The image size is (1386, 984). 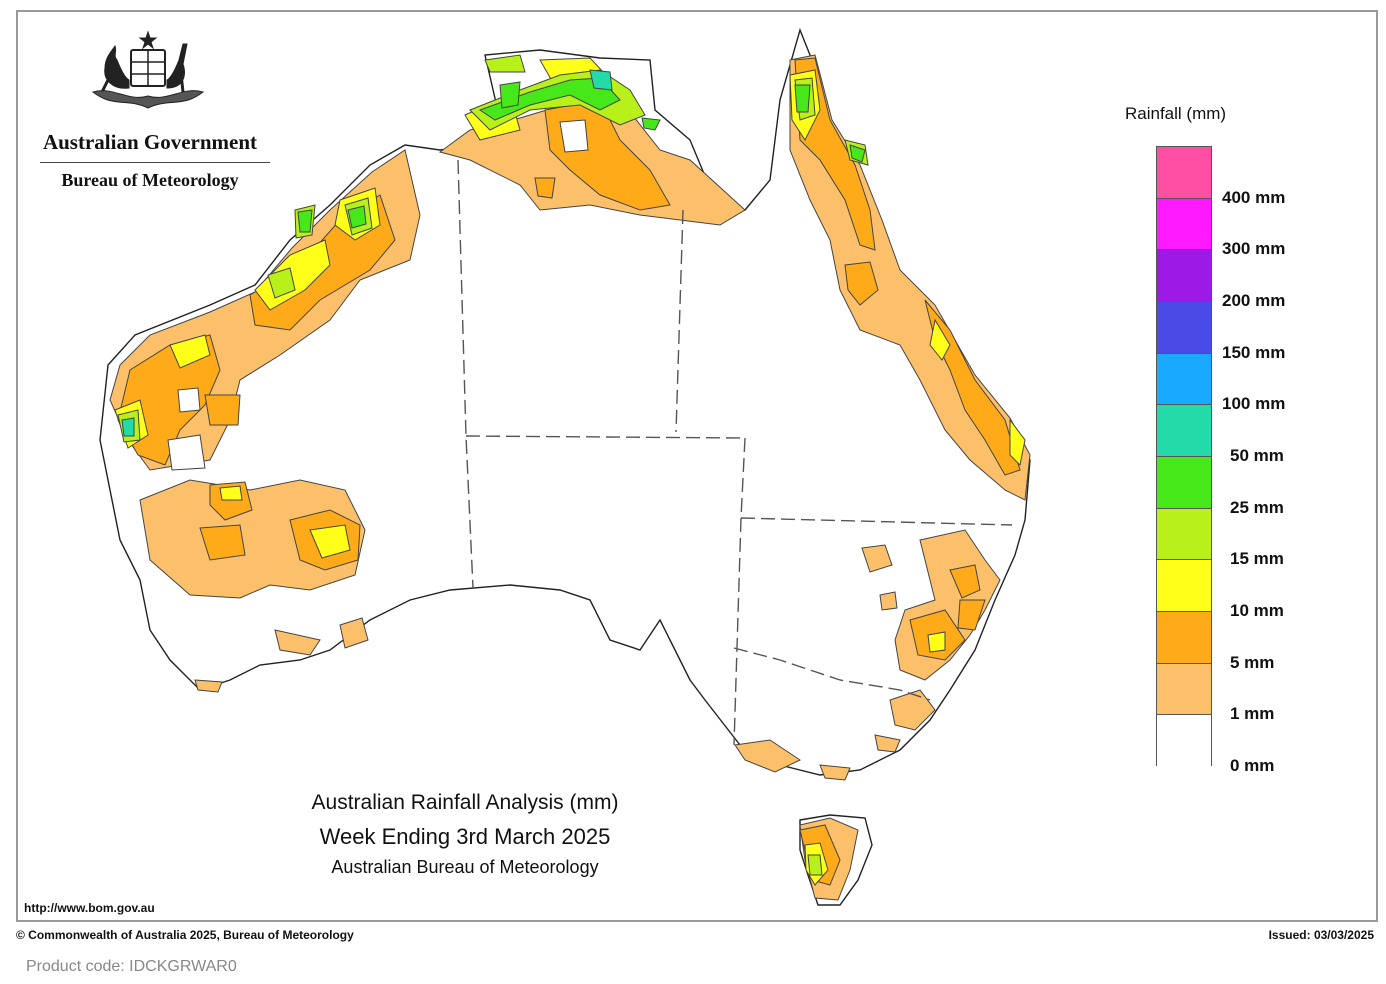 I want to click on coat-of-arms-logo, so click(x=148, y=114).